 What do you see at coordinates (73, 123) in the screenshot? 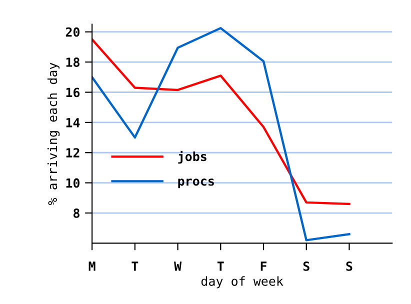
I see `y-tick-label: 14` at bounding box center [73, 123].